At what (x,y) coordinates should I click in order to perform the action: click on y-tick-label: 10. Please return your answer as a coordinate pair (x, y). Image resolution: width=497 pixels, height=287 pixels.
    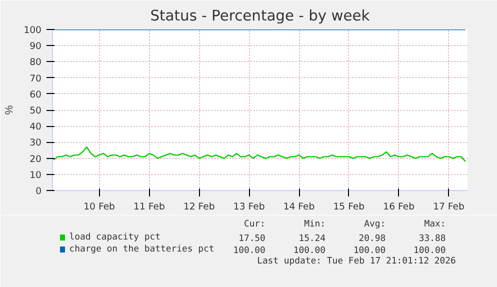
    Looking at the image, I should click on (36, 175).